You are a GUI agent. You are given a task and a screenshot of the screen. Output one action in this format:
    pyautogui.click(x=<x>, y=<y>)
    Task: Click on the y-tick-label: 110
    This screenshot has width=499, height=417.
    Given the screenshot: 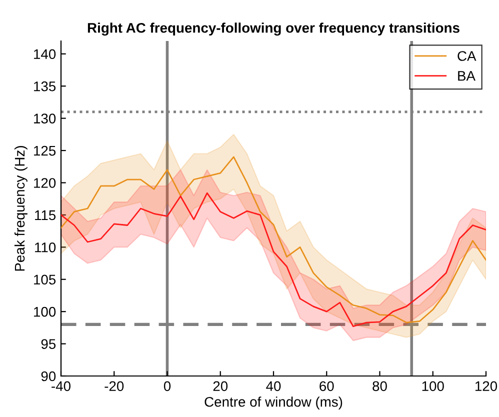 What is the action you would take?
    pyautogui.click(x=45, y=247)
    